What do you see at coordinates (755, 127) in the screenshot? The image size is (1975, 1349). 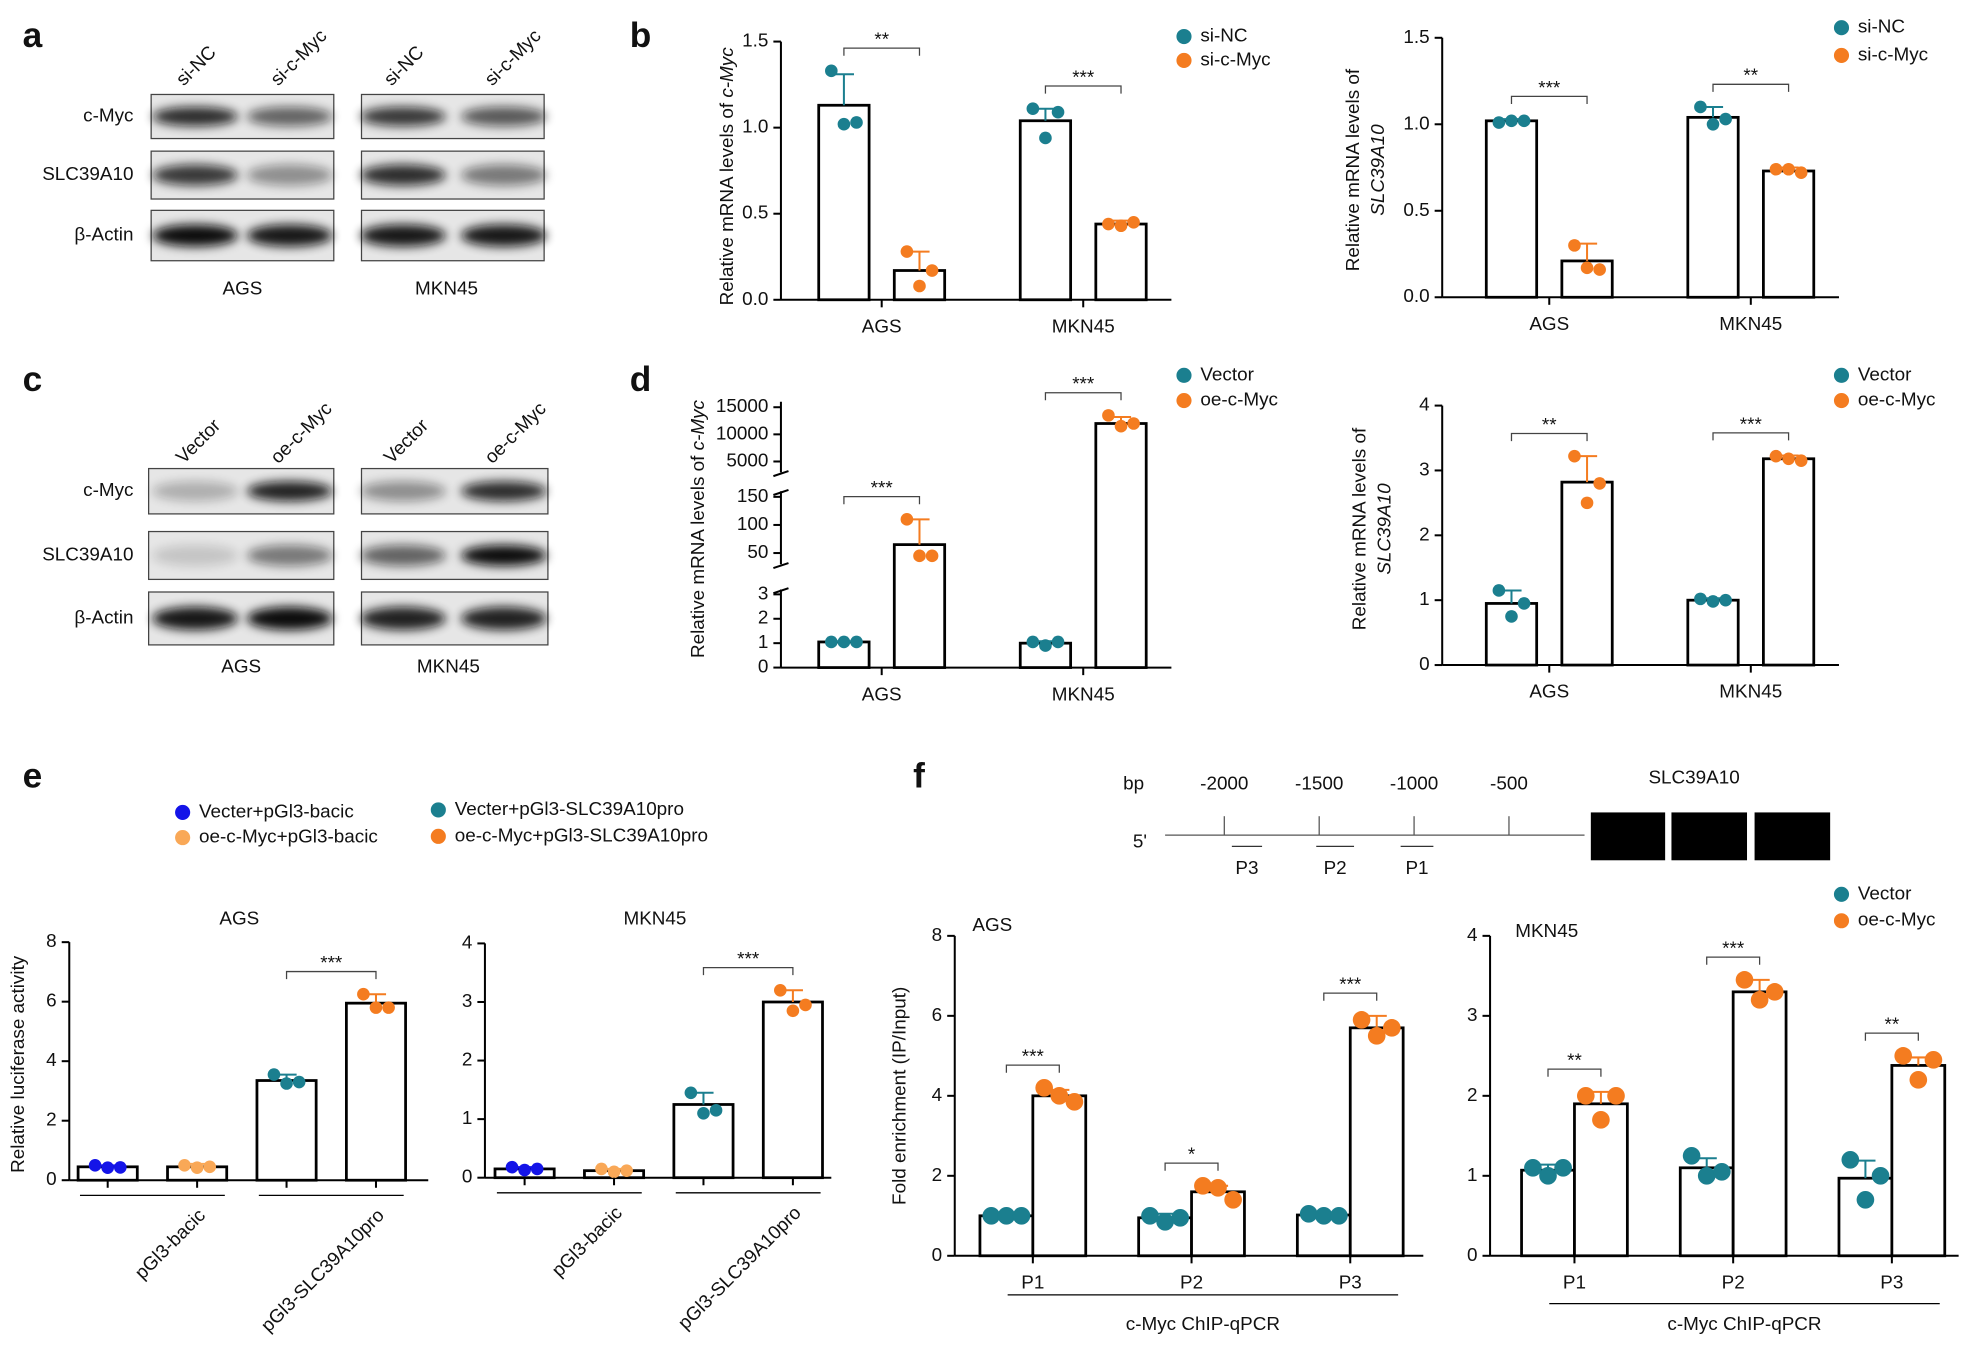 I see `y-tick-label: 1.0` at bounding box center [755, 127].